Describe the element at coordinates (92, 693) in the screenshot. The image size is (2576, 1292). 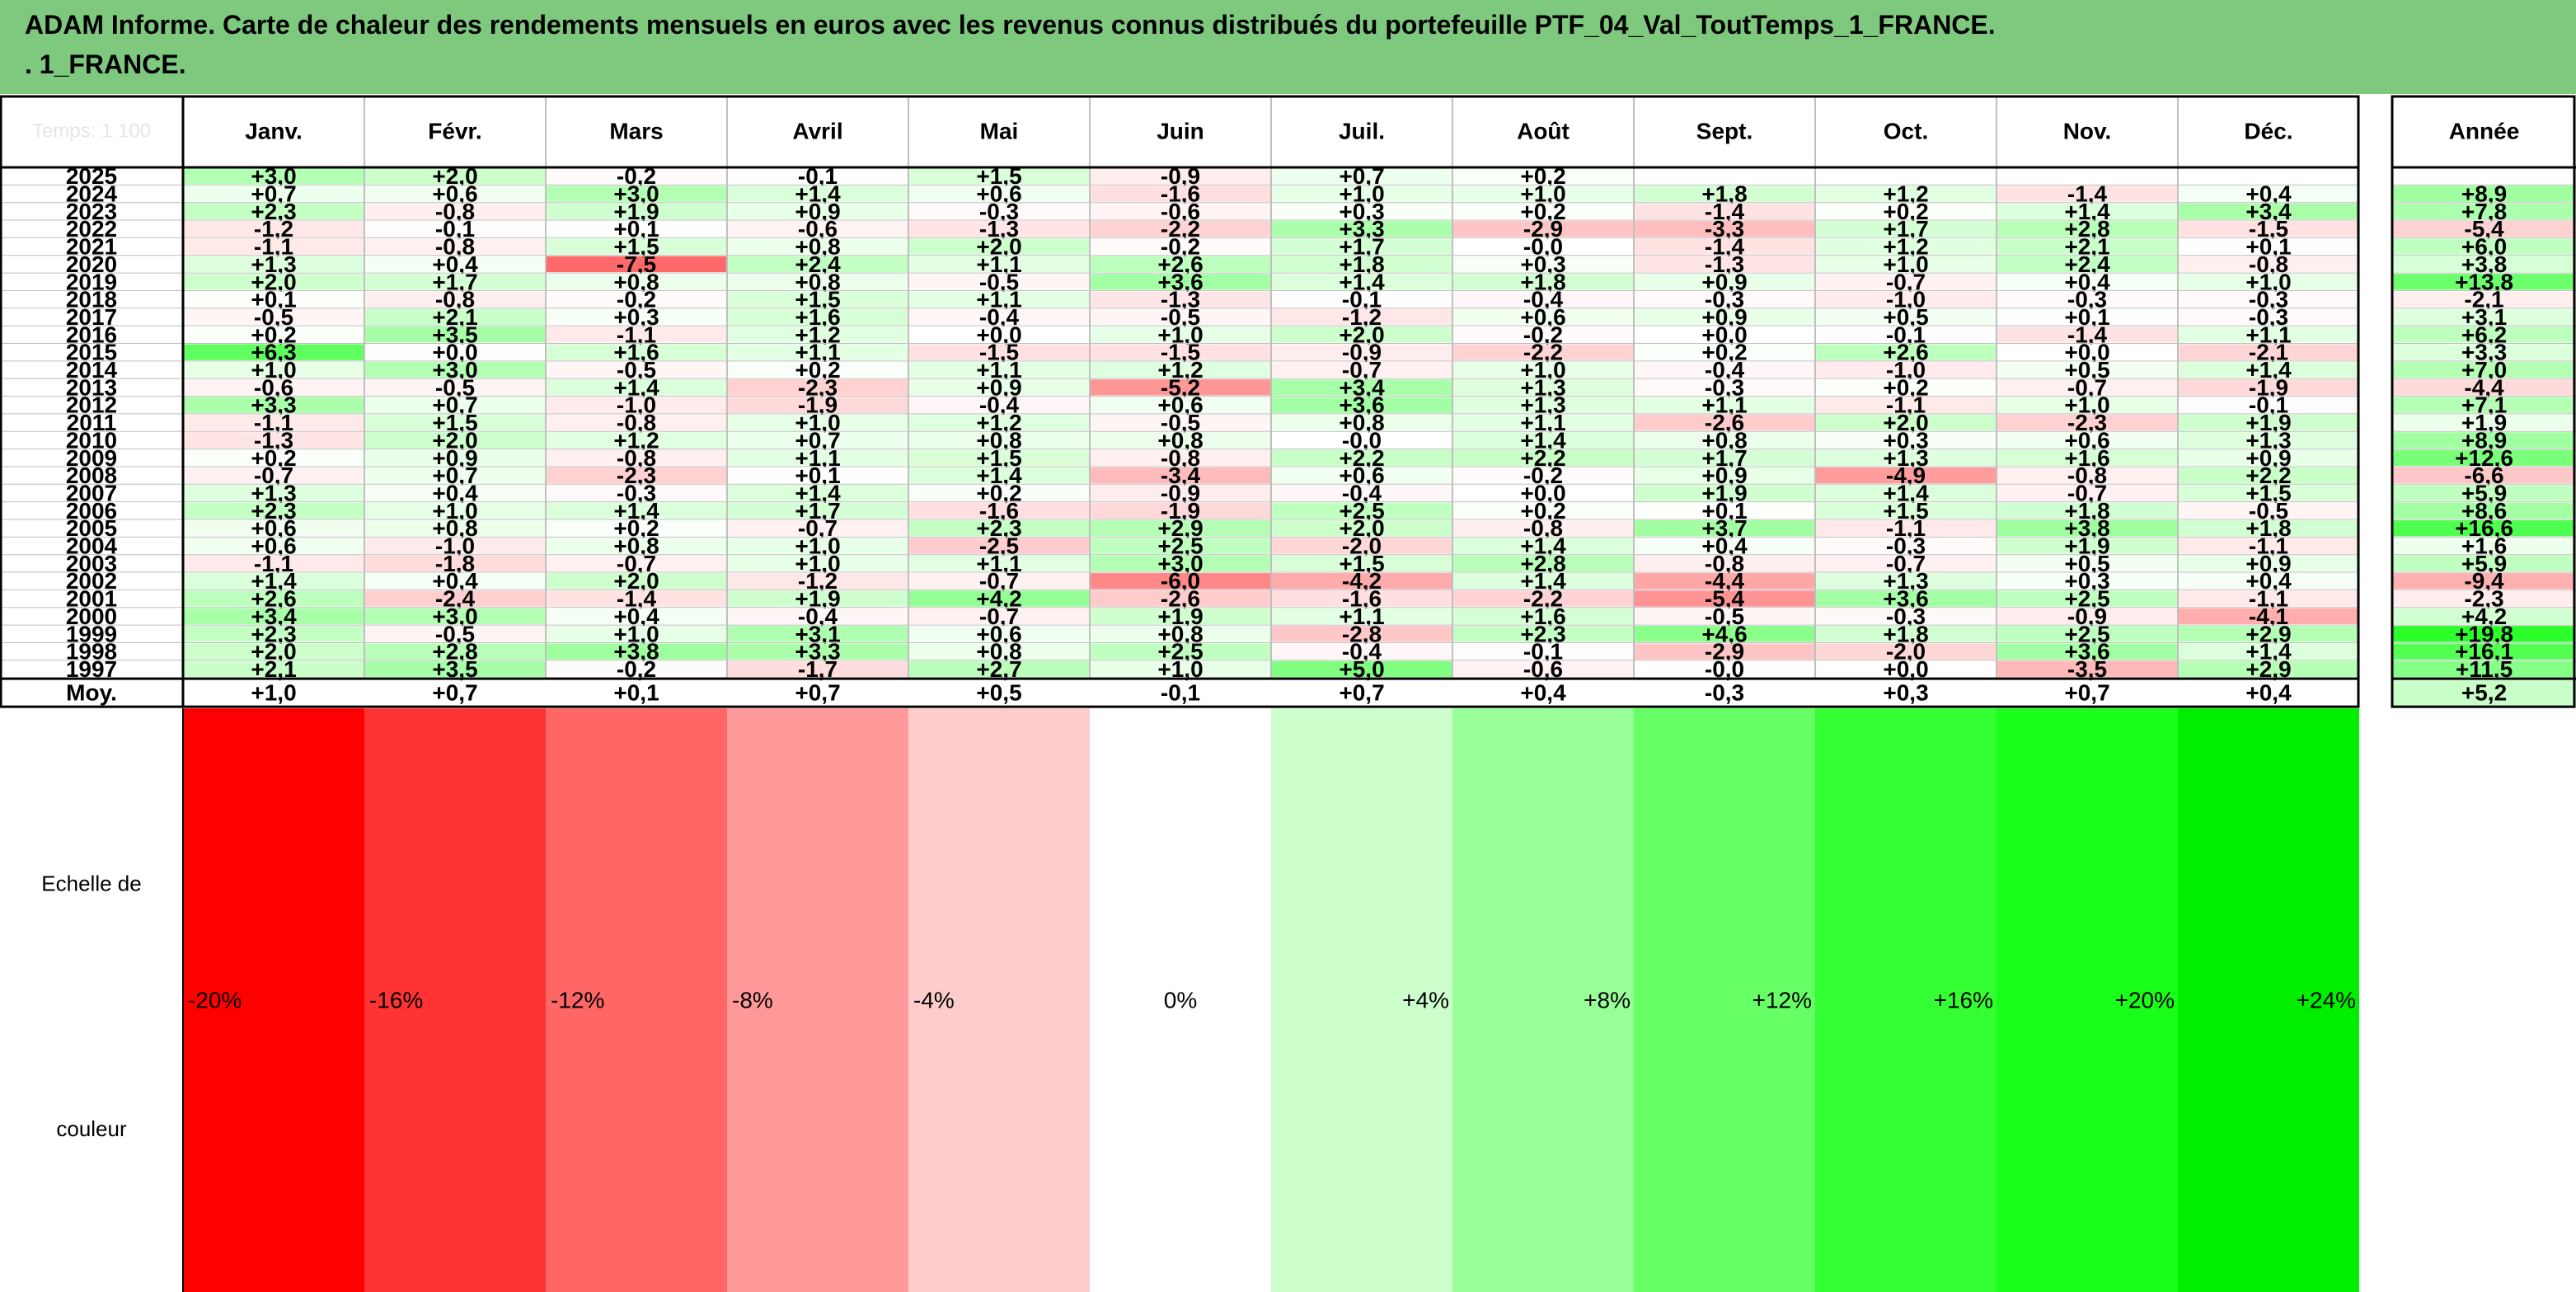
I see `average-label: Moy.` at that location.